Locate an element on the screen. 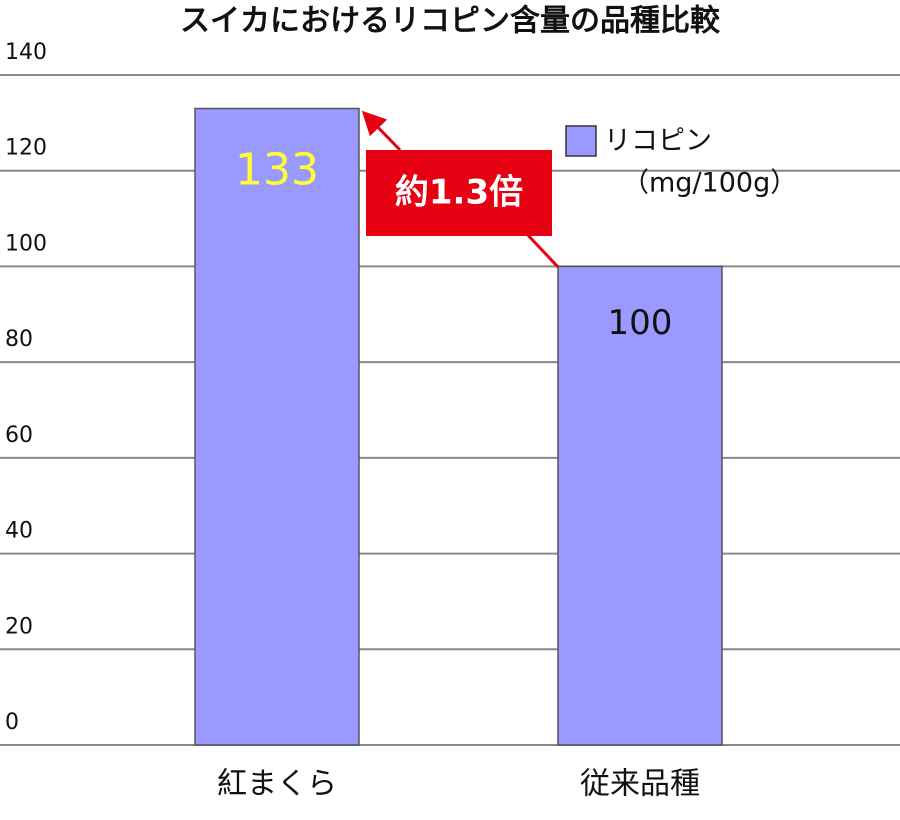  value-label: 100 is located at coordinates (640, 323).